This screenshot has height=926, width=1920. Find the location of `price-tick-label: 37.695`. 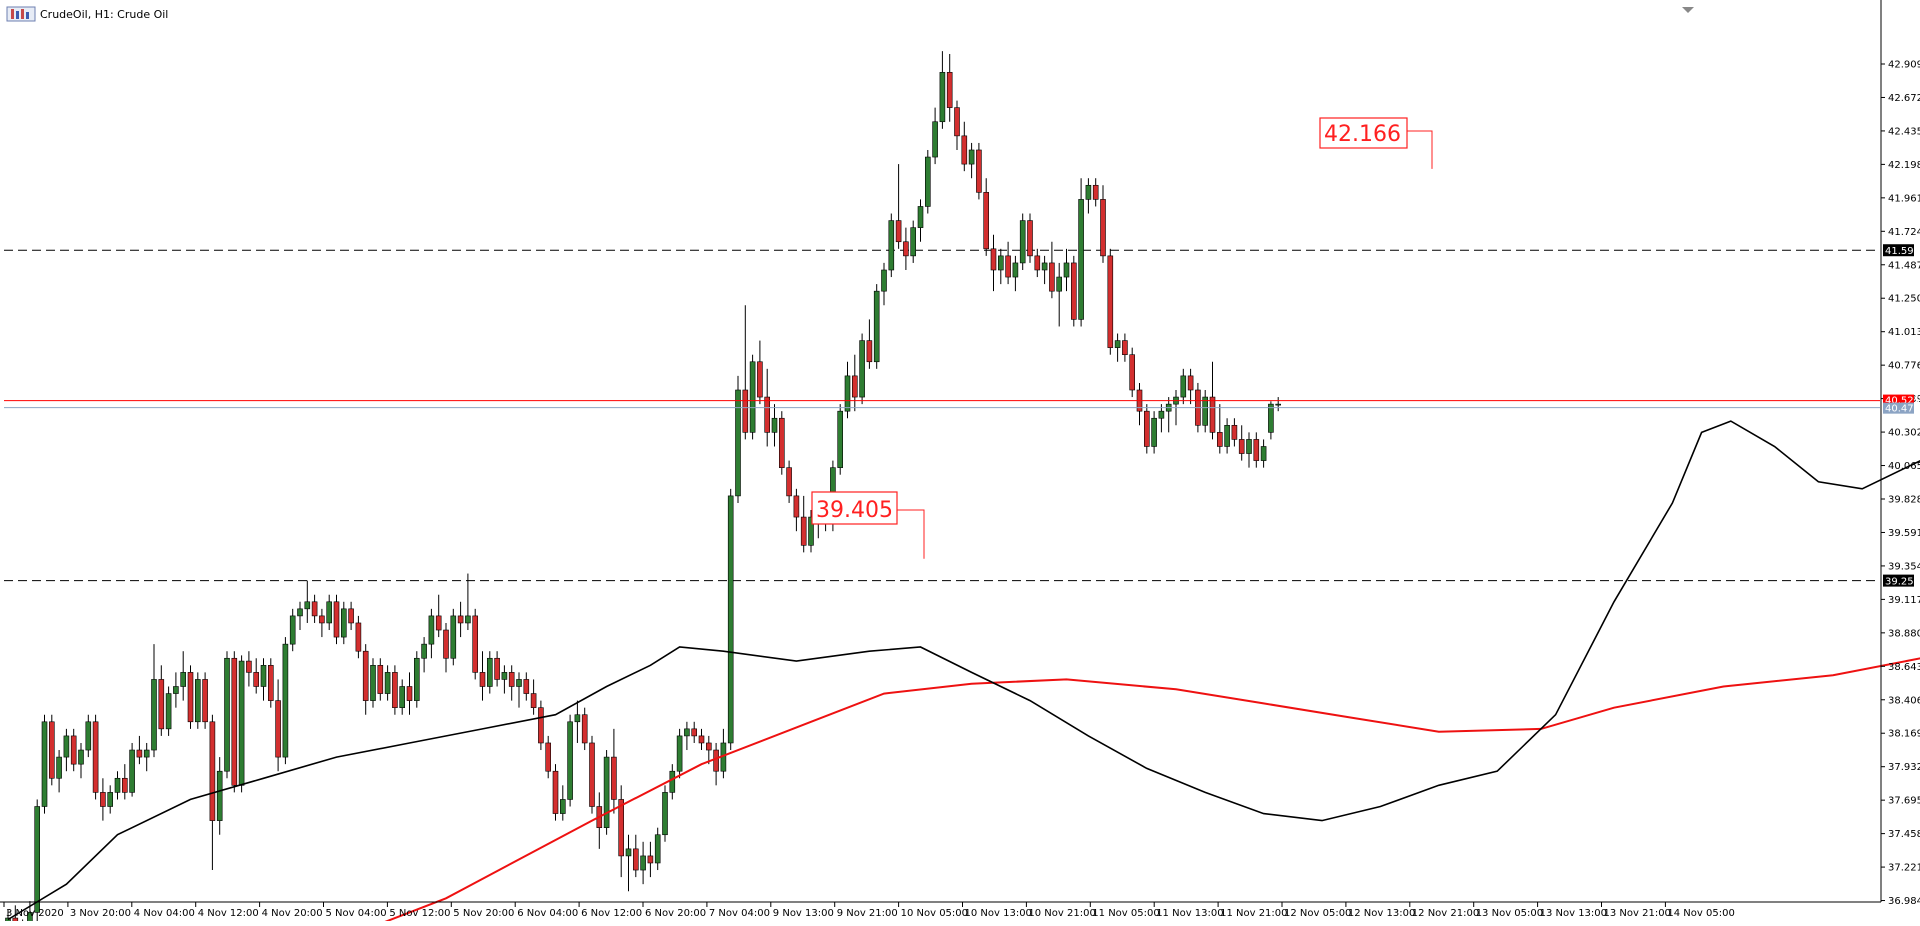

price-tick-label: 37.695 is located at coordinates (1904, 801).